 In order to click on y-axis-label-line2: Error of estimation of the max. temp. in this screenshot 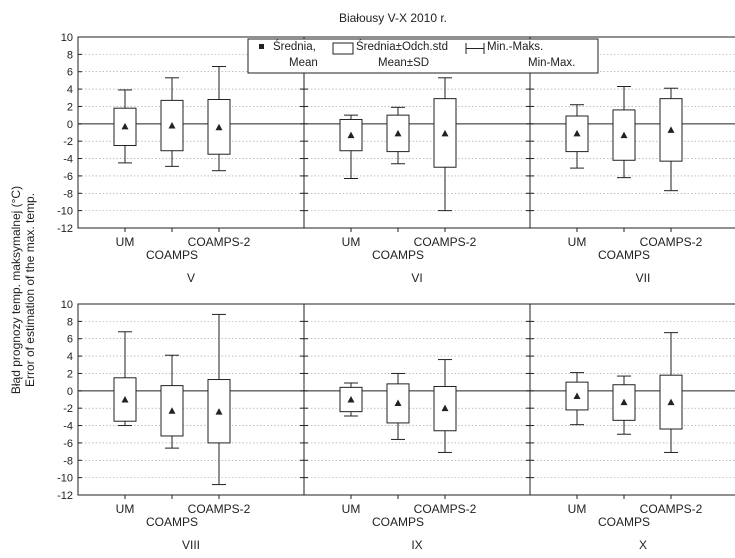, I will do `click(30, 290)`.